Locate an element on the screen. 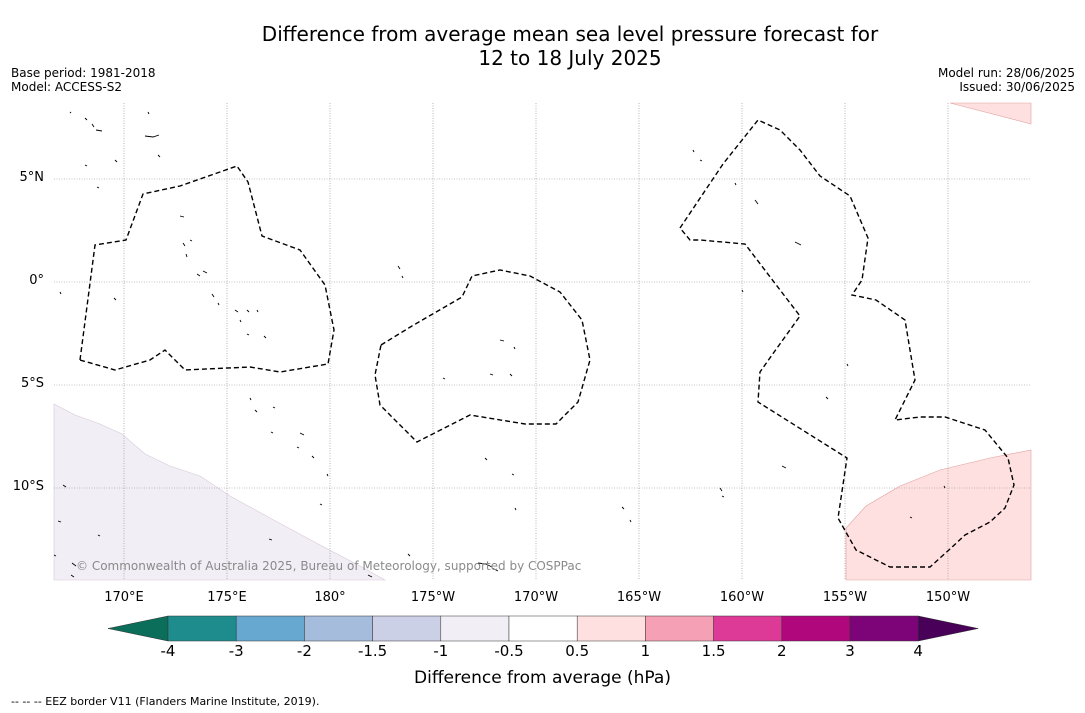  colorbar-tick-label: 4 is located at coordinates (918, 651).